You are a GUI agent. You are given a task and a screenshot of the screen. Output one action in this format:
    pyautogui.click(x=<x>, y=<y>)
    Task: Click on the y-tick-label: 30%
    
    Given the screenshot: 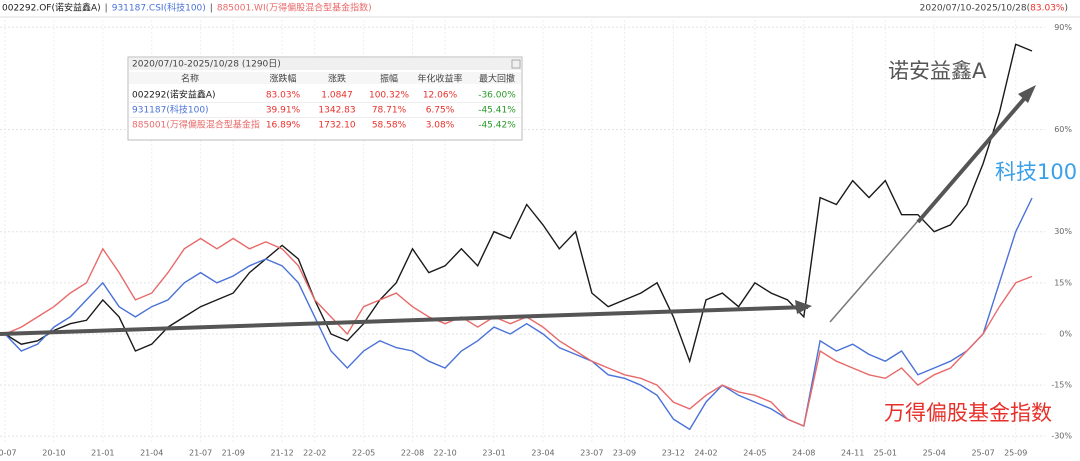 What is the action you would take?
    pyautogui.click(x=1063, y=231)
    